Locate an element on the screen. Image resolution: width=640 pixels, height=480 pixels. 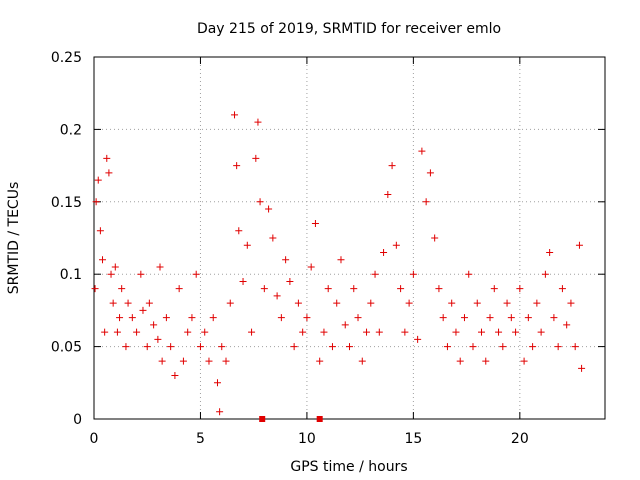
y-tick-label: 0.1 is located at coordinates (71, 275).